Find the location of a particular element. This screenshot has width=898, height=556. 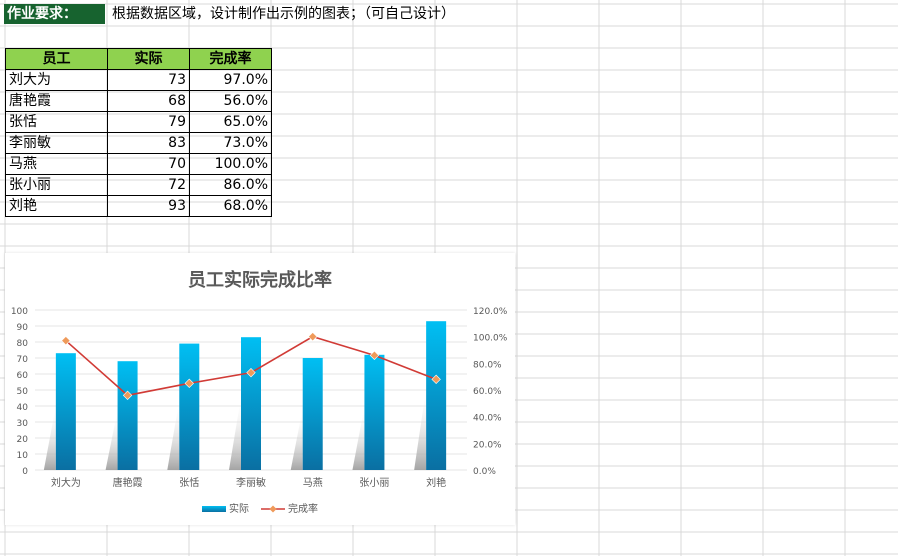

chart-title: 员工实际完成比率 is located at coordinates (260, 280).